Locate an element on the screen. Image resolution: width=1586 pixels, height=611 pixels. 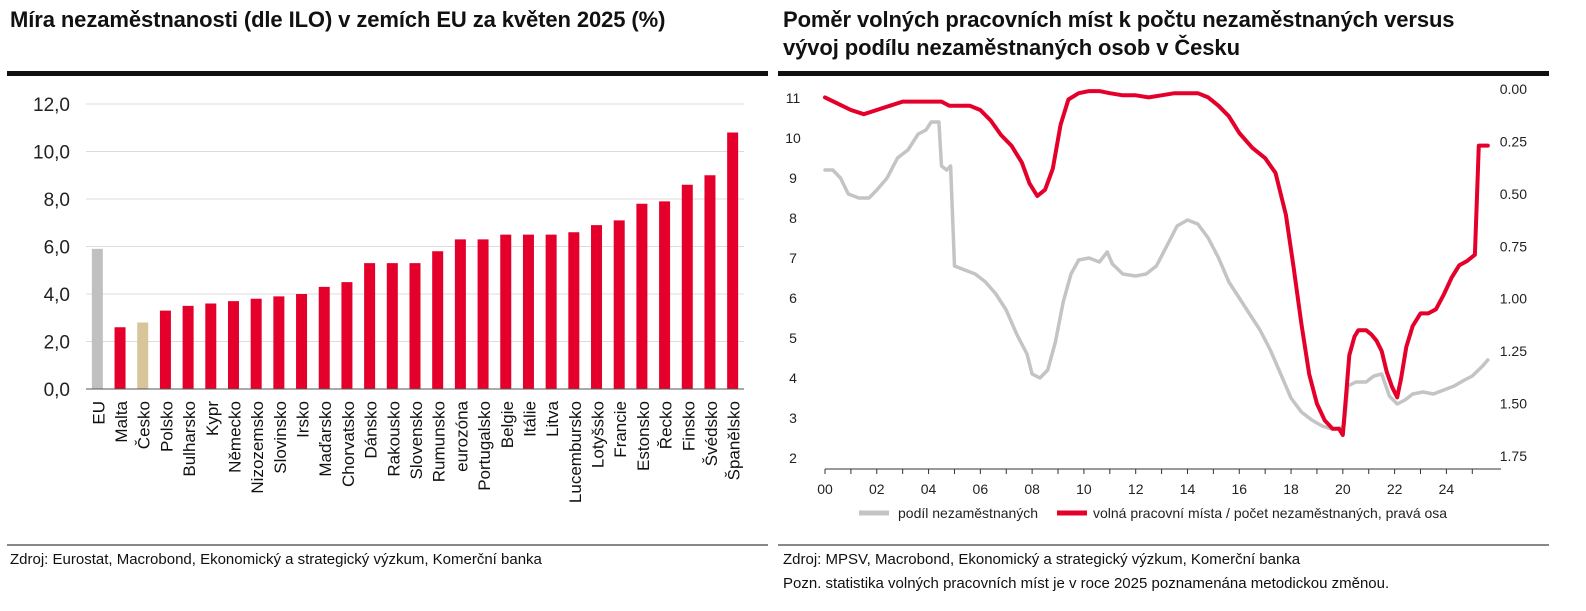
y-tick-label: 2,0 is located at coordinates (57, 343).